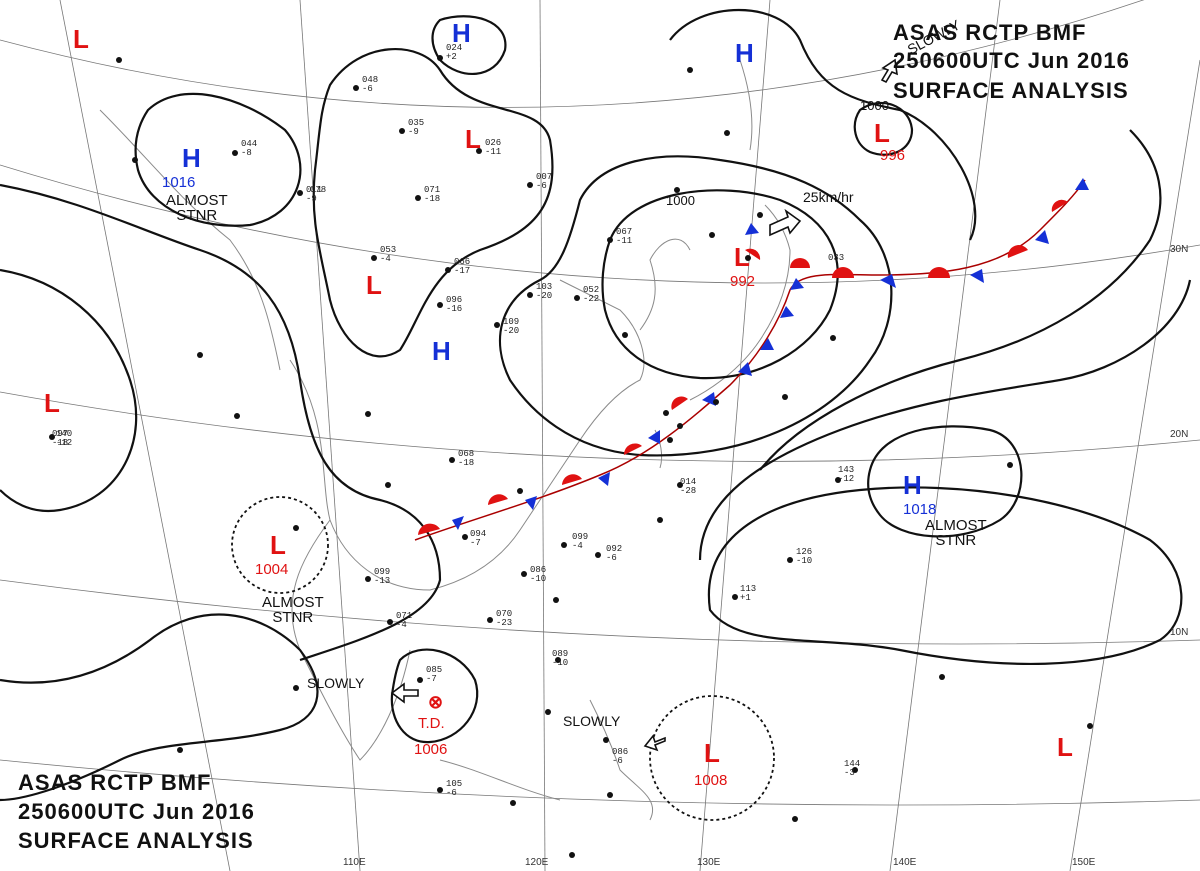  Describe the element at coordinates (454, 304) in the screenshot. I see `station-plot: 096 -16` at that location.